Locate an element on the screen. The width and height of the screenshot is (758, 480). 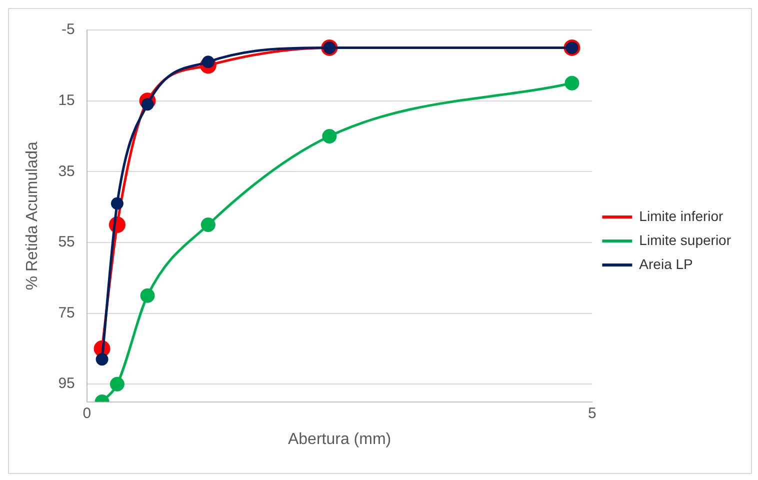
x-axis-title: Abertura (mm) is located at coordinates (340, 439).